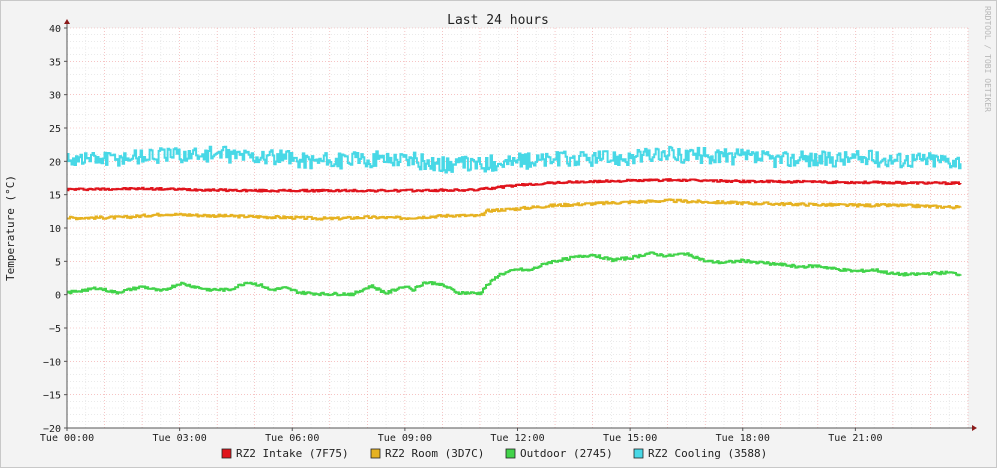 The width and height of the screenshot is (997, 468). I want to click on x-tick-label: Tue 09:00, so click(405, 438).